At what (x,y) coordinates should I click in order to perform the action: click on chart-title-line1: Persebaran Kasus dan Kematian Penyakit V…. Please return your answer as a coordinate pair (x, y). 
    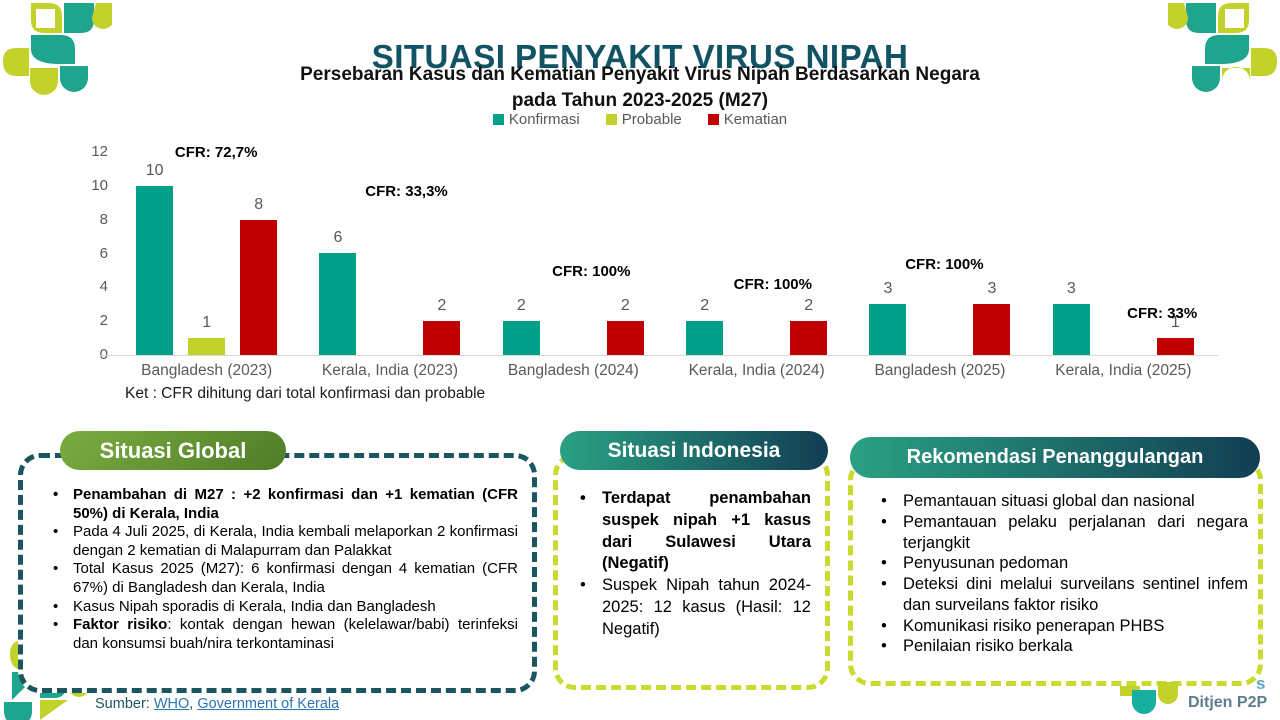
    Looking at the image, I should click on (640, 74).